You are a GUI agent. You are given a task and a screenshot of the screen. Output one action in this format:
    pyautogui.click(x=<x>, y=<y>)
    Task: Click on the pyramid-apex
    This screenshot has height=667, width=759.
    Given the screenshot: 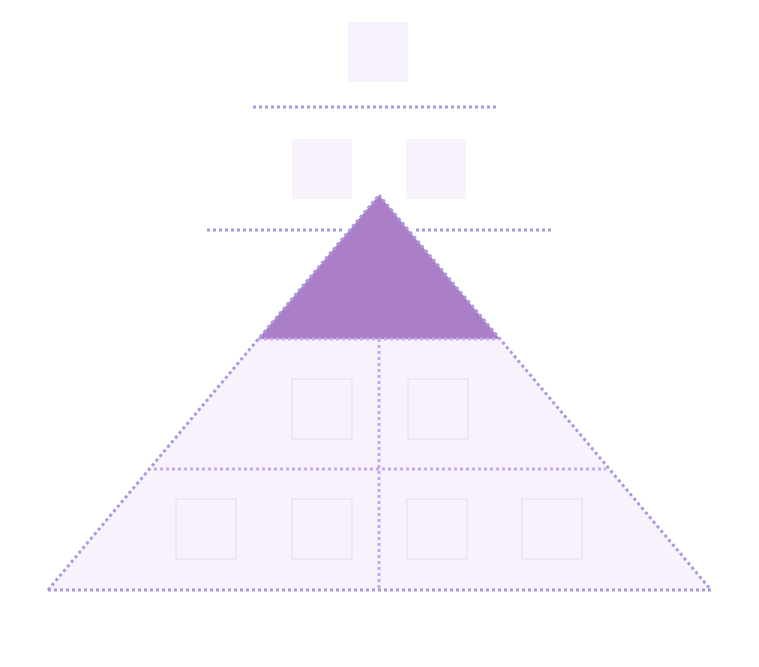 What is the action you would take?
    pyautogui.click(x=379, y=267)
    